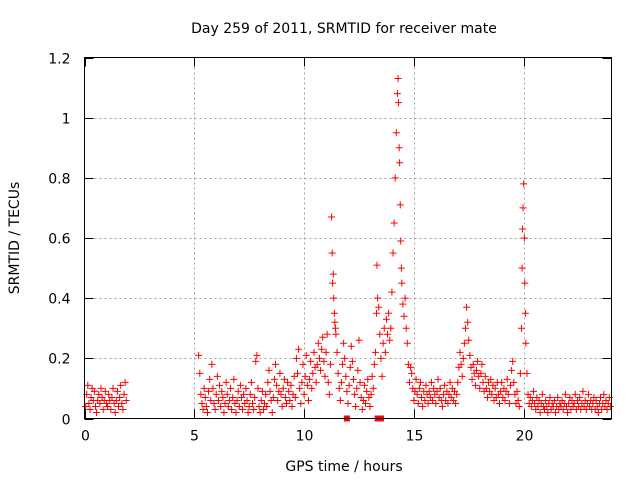 The height and width of the screenshot is (485, 640). I want to click on x-tick-label: 5, so click(194, 437).